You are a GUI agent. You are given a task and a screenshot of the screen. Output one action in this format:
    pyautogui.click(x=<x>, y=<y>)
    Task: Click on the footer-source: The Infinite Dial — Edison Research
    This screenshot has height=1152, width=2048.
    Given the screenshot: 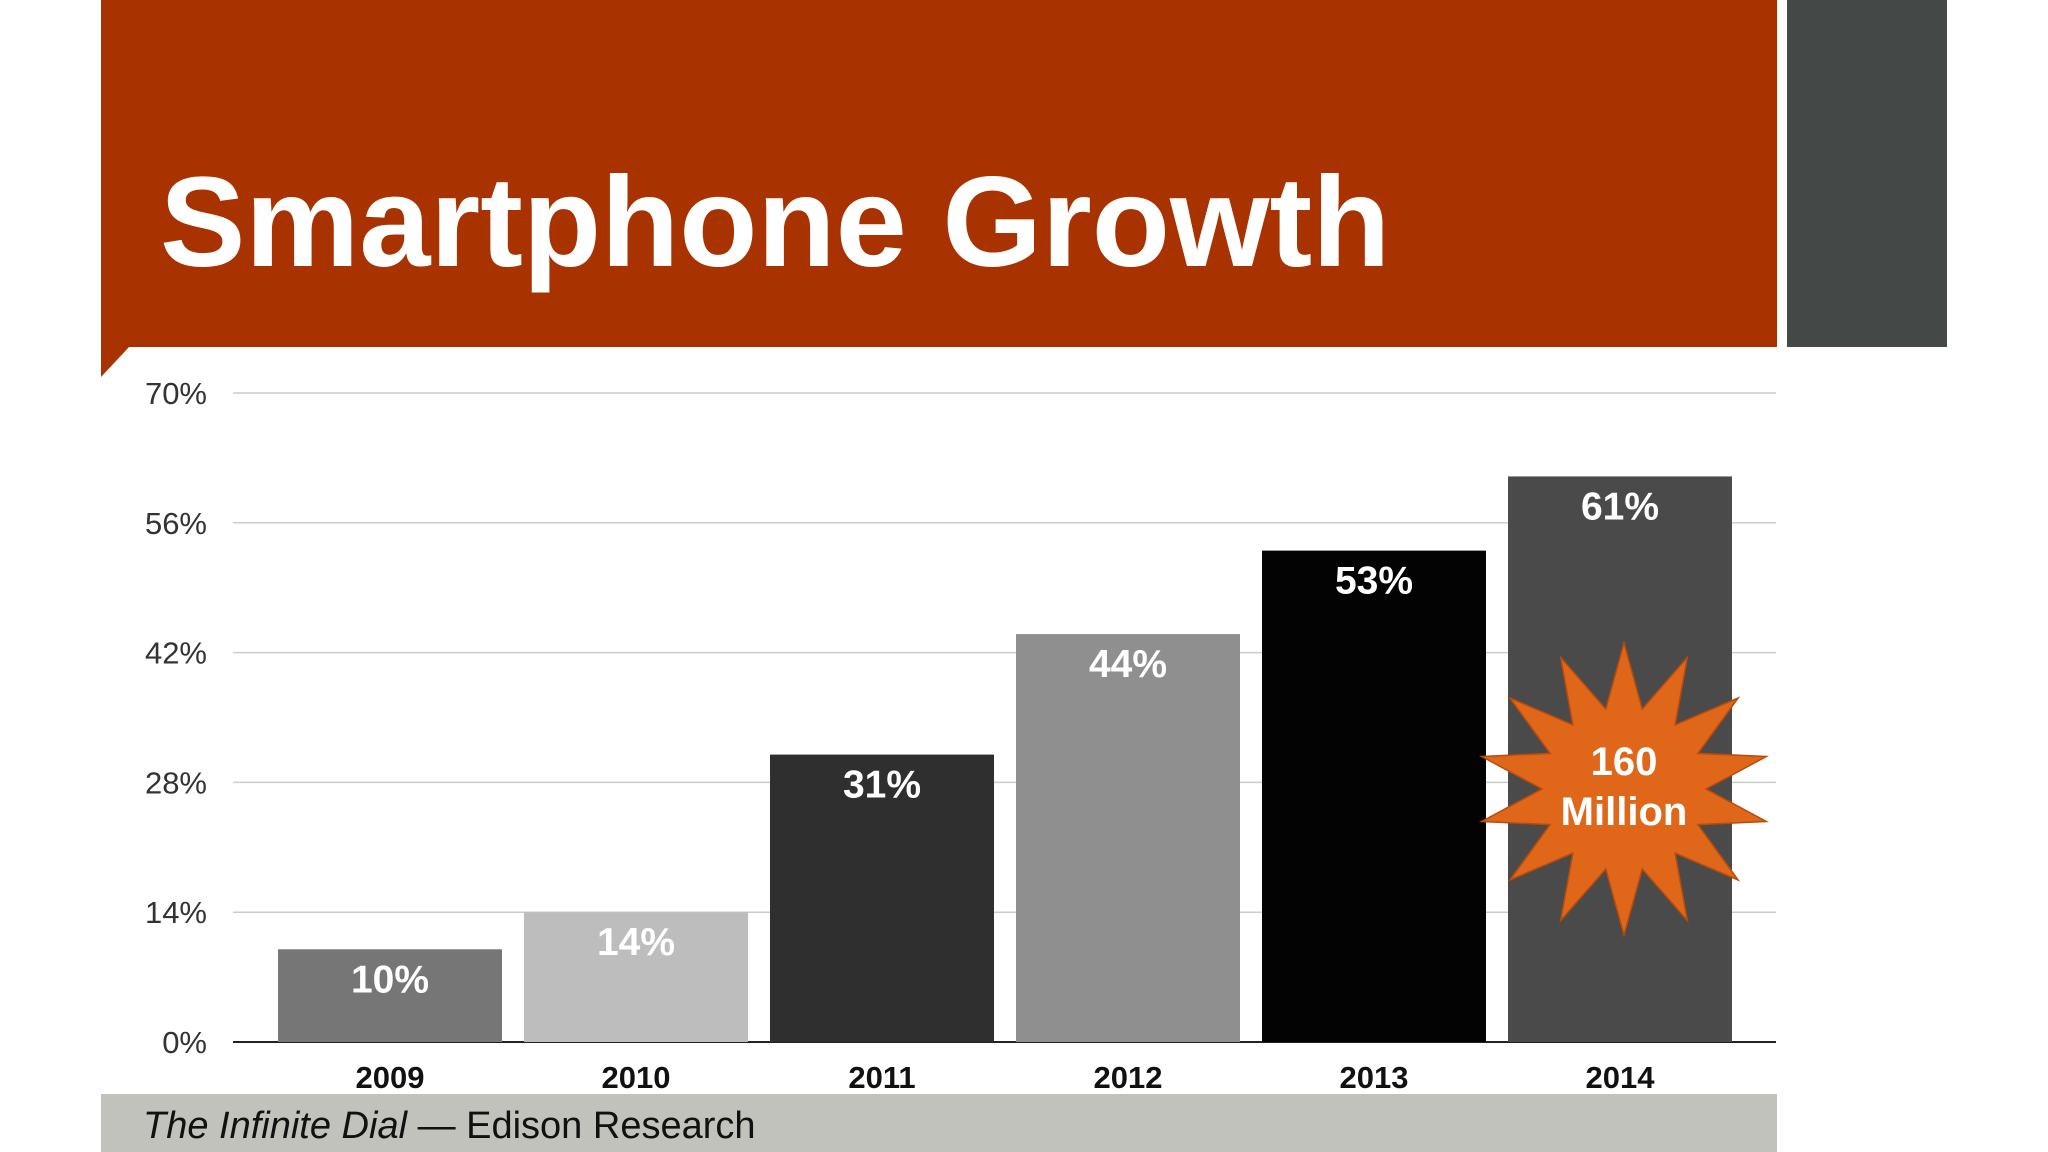 What is the action you would take?
    pyautogui.click(x=449, y=1126)
    